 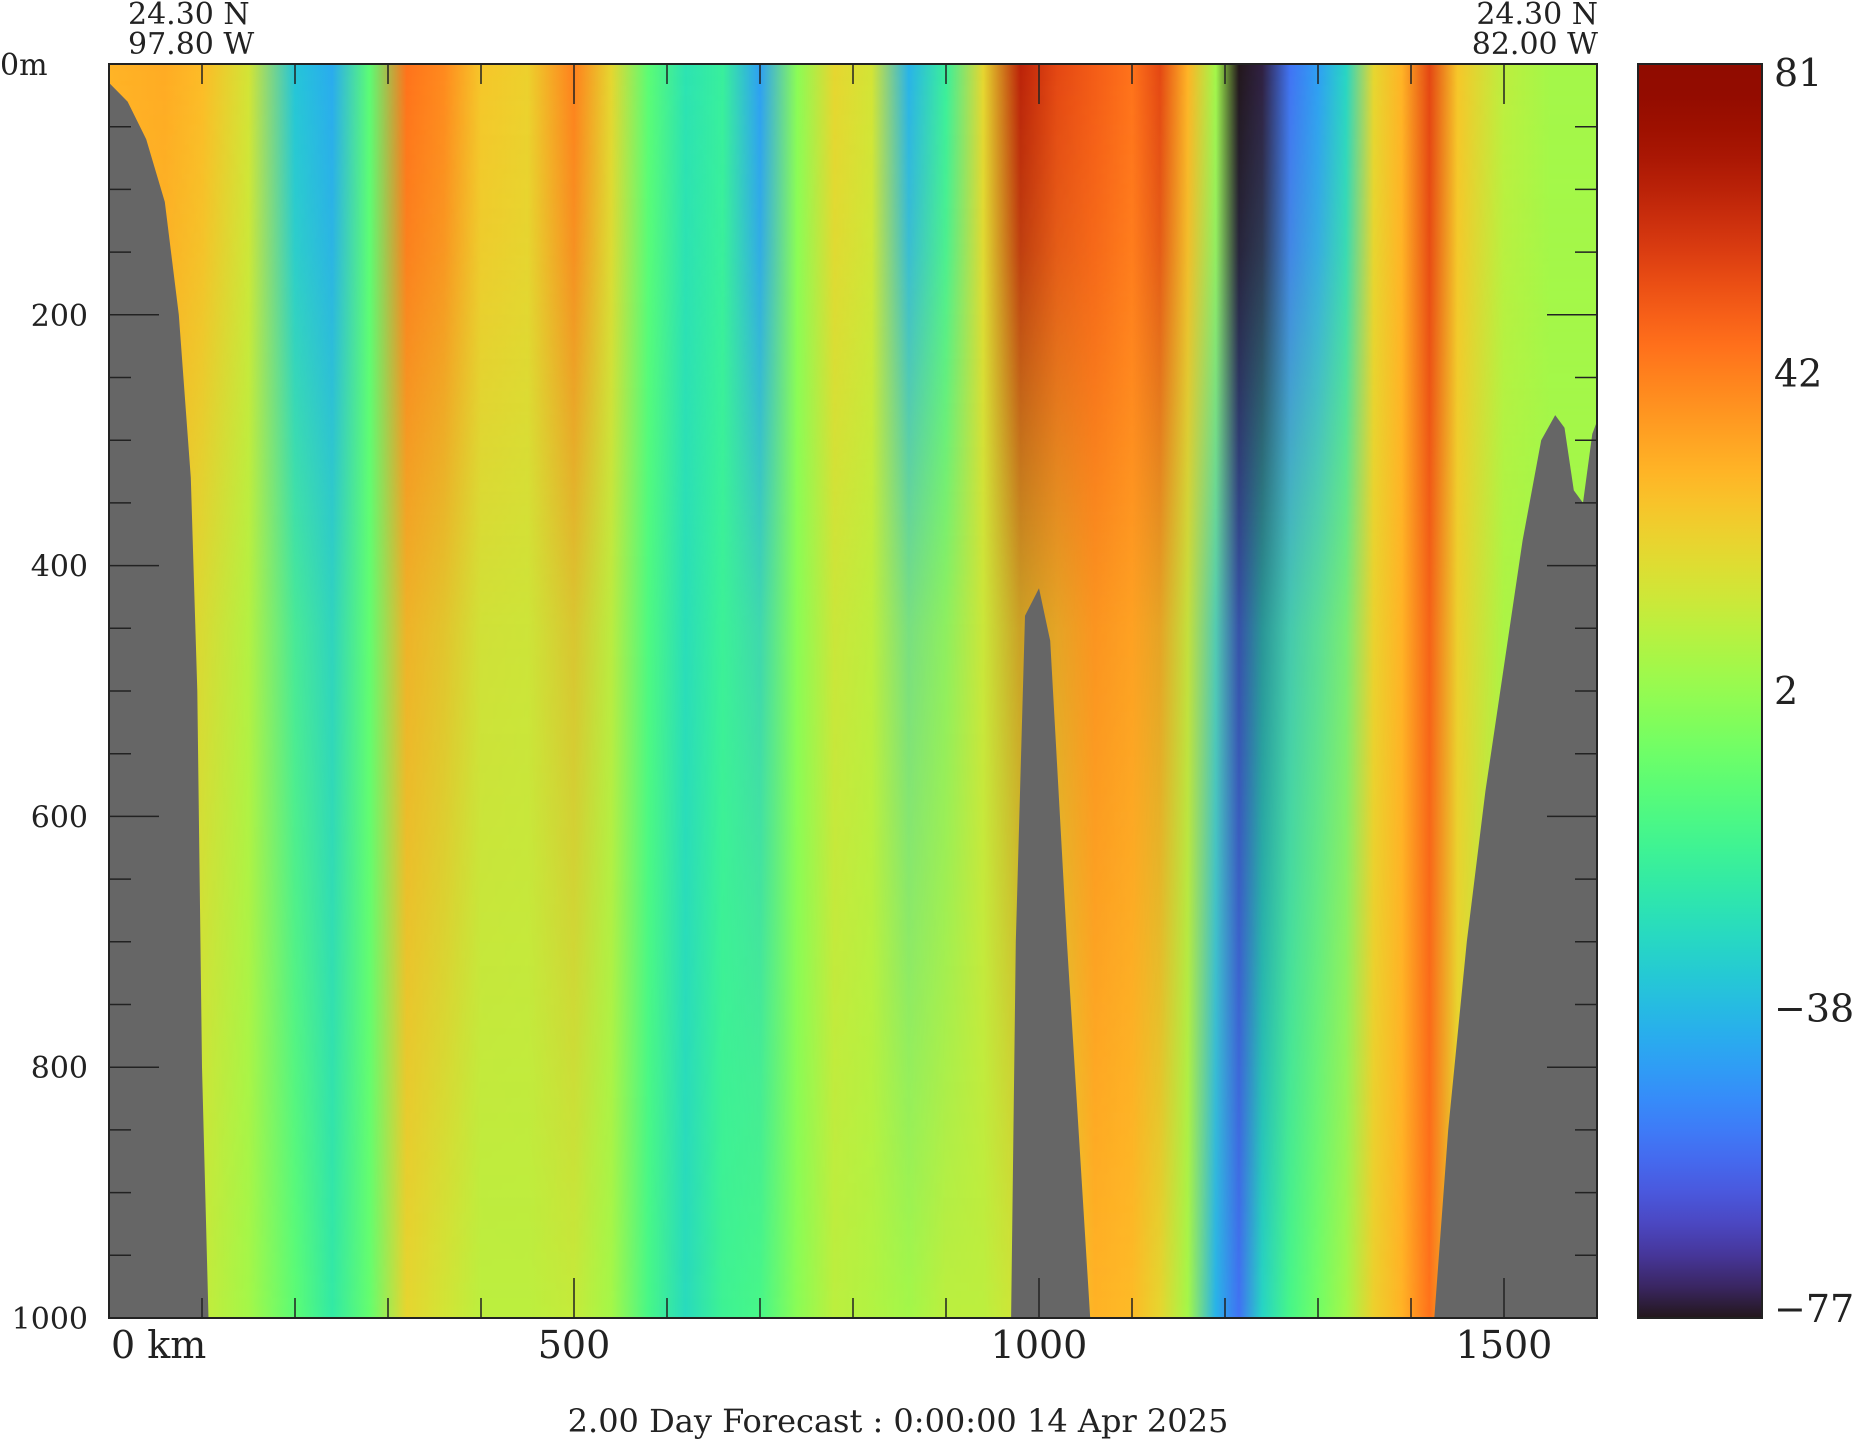 I want to click on colorbar-tick-label: −77, so click(x=1814, y=1309).